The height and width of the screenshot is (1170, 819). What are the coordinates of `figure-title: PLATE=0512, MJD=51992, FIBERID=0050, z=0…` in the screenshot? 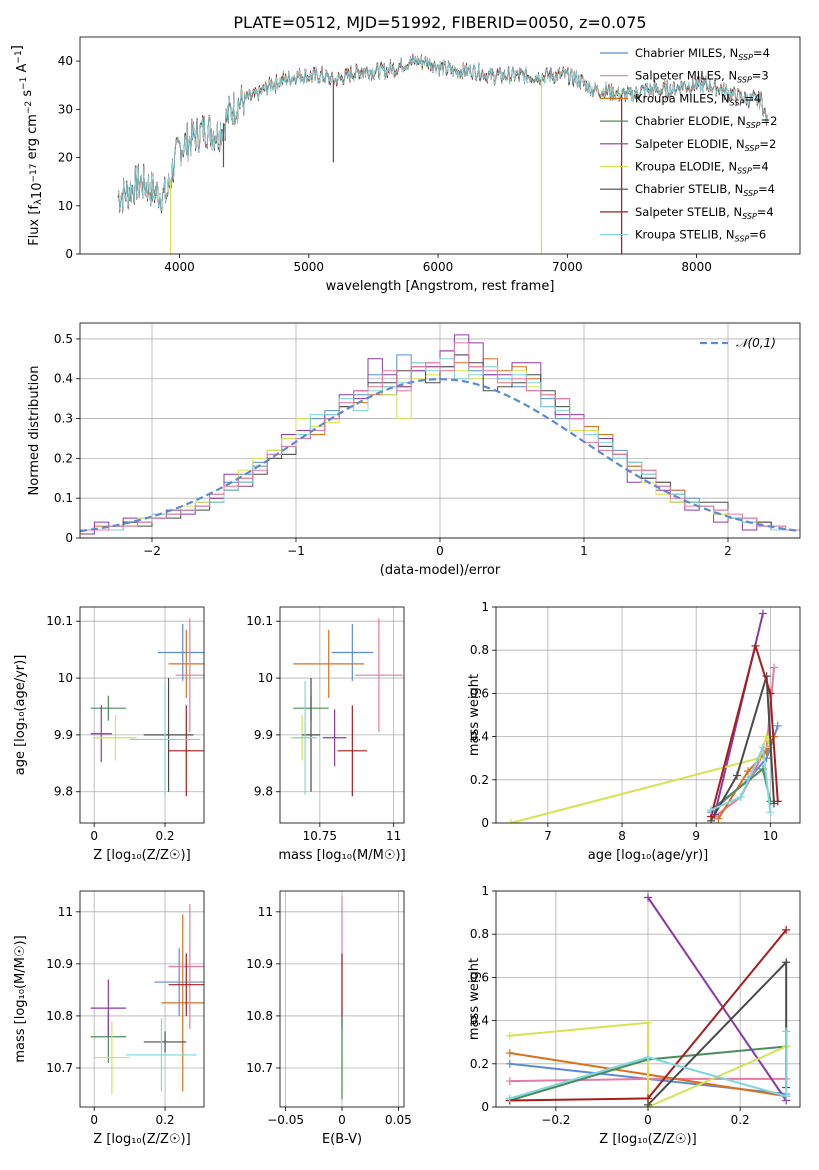 It's located at (439, 22).